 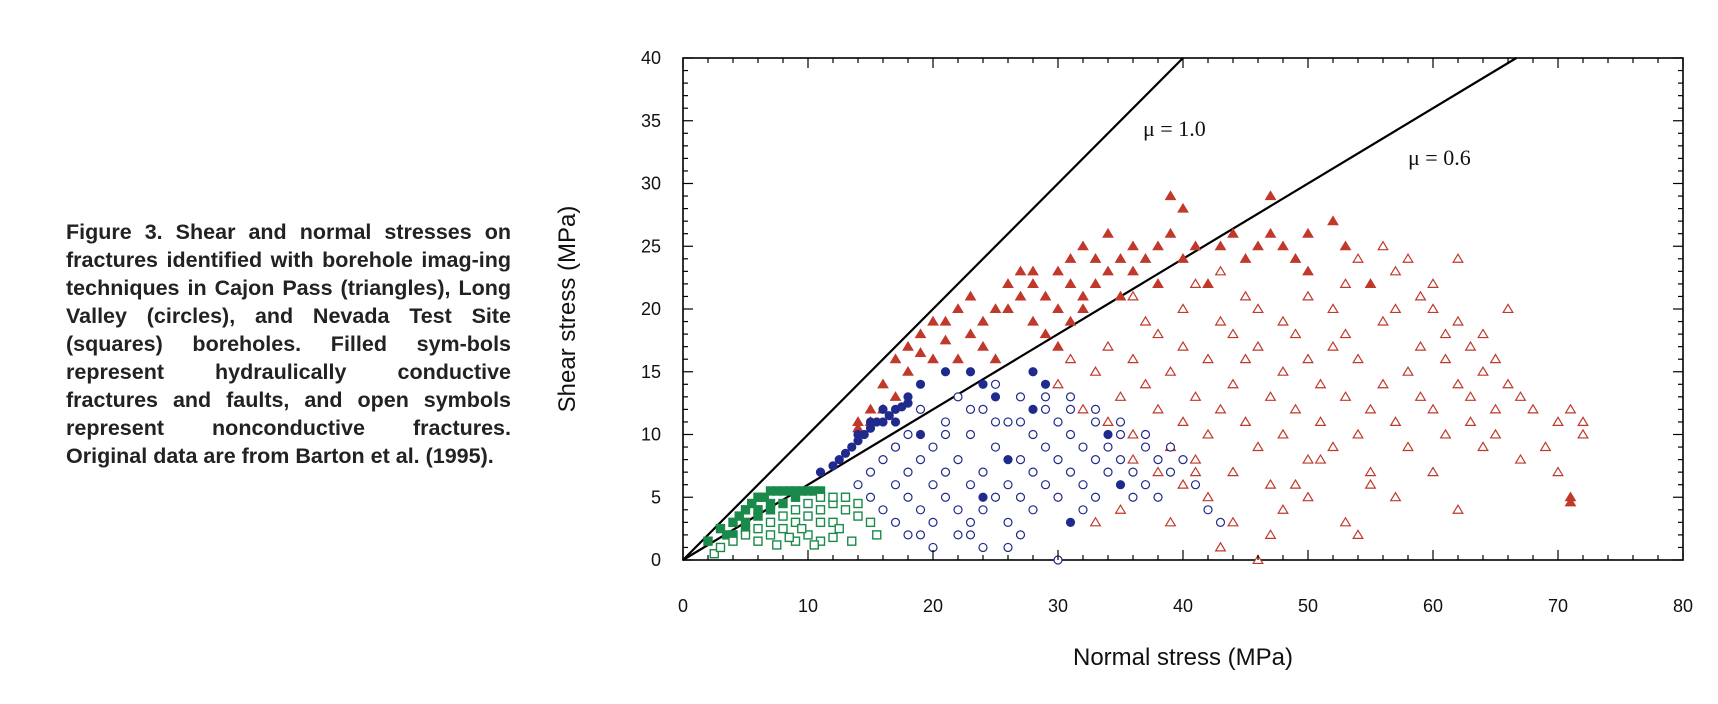 I want to click on x-tick-label: 50, so click(x=1308, y=606).